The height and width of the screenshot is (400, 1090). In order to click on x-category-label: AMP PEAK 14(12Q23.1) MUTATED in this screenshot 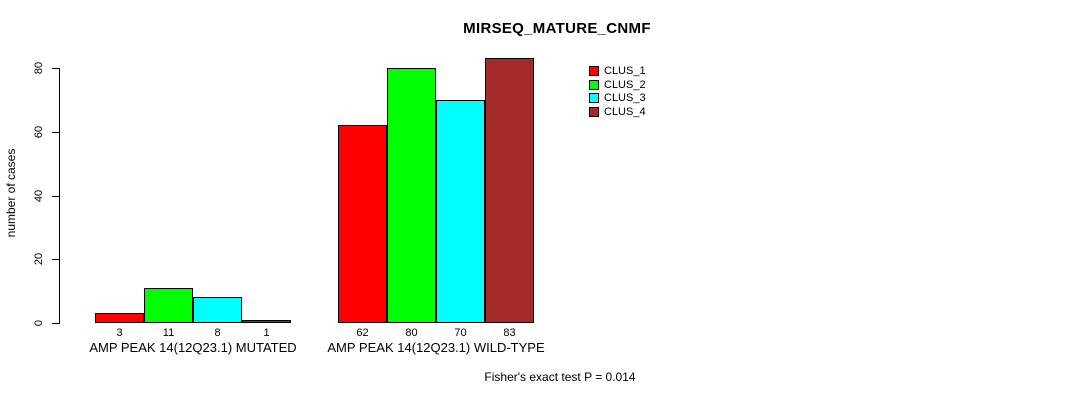, I will do `click(193, 347)`.